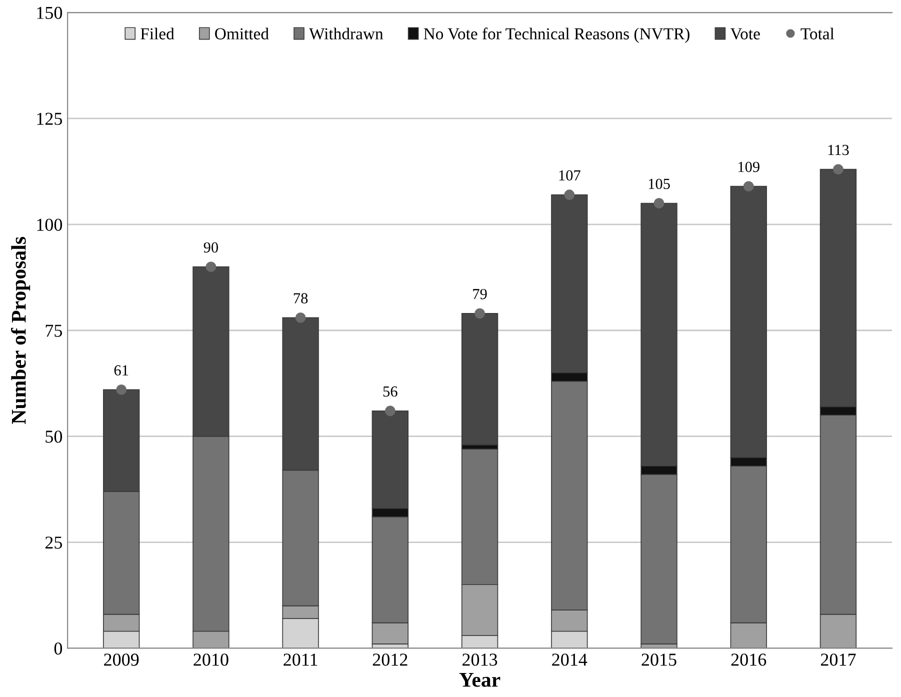 The image size is (901, 697). I want to click on x-tick-label: 2014, so click(570, 660).